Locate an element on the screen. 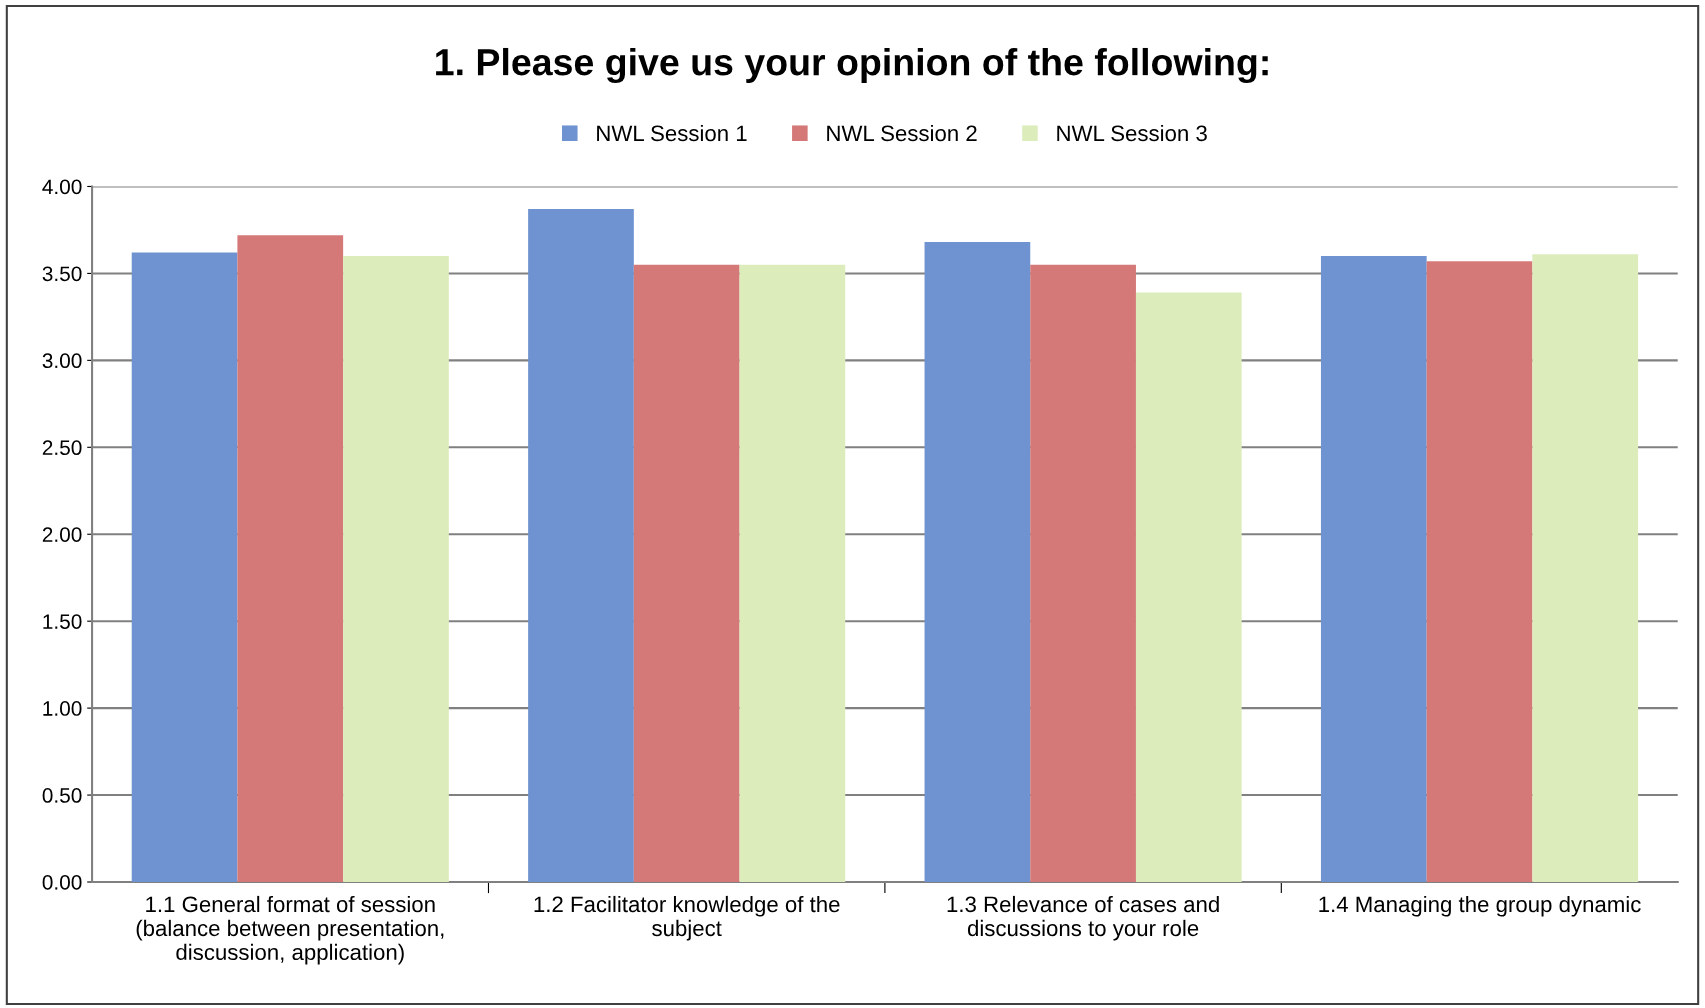 The width and height of the screenshot is (1705, 1008). y-tick-label: 1.00 is located at coordinates (62, 708).